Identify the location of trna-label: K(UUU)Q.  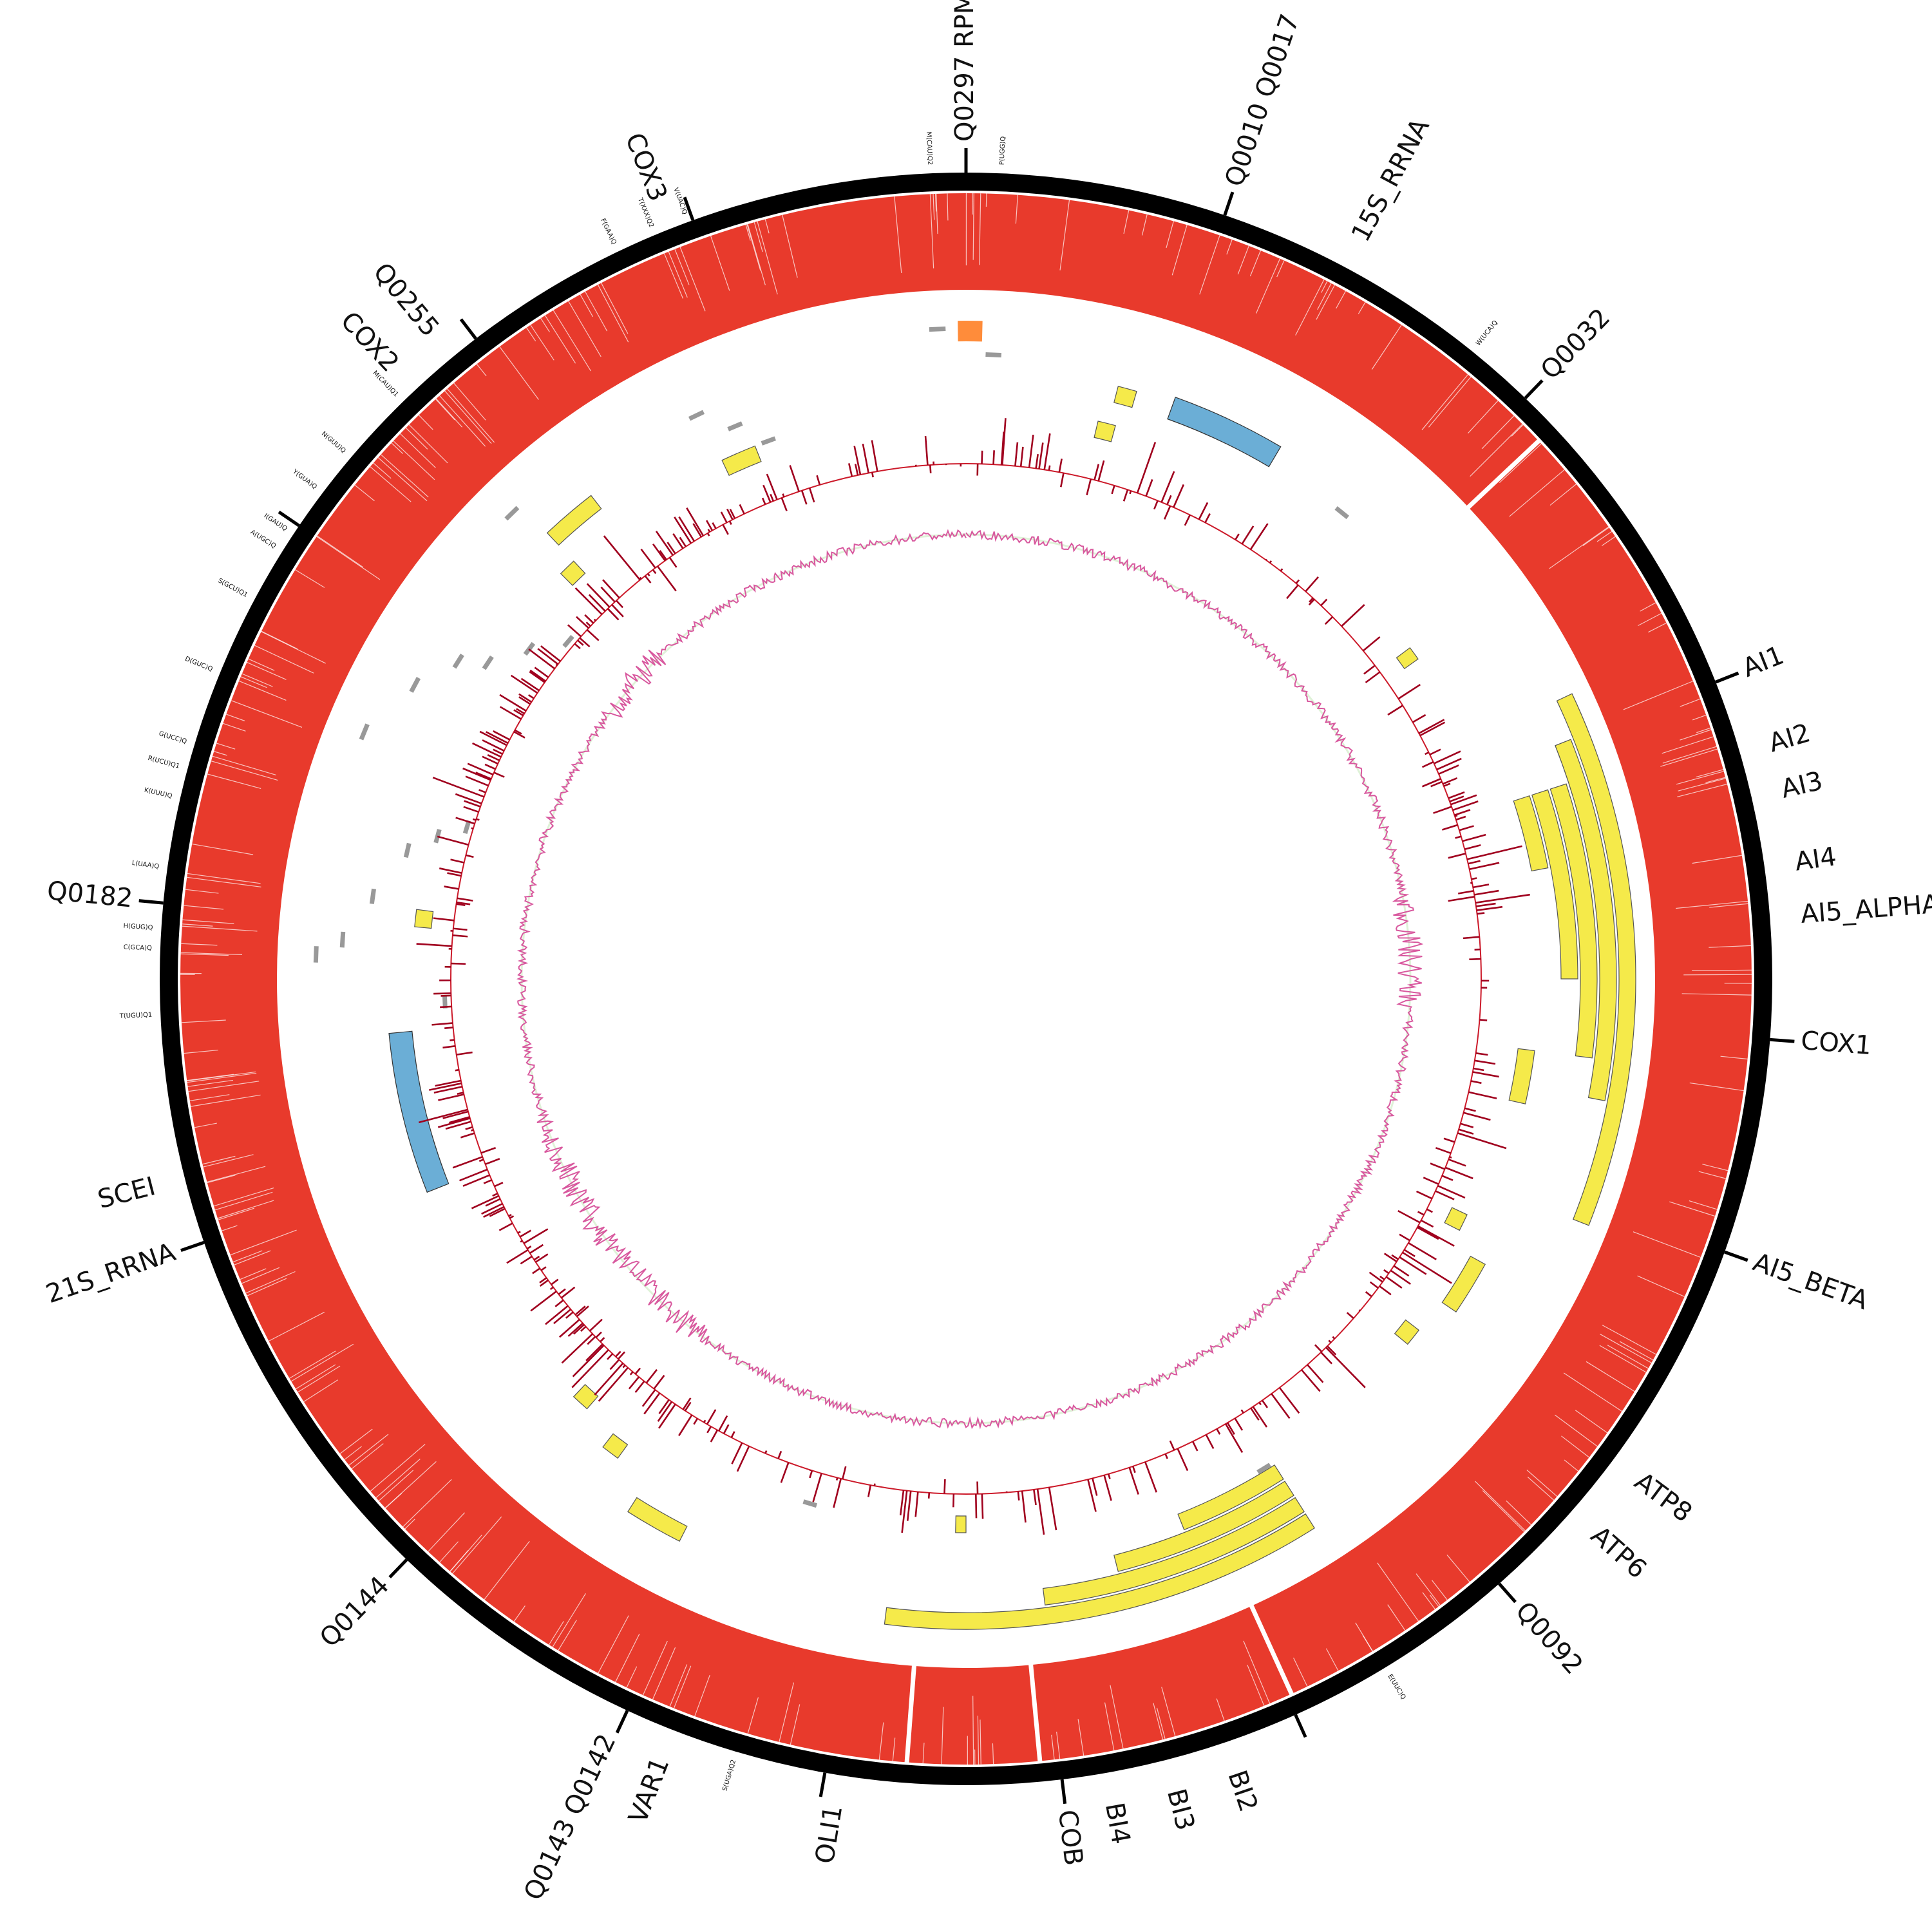
(159, 793).